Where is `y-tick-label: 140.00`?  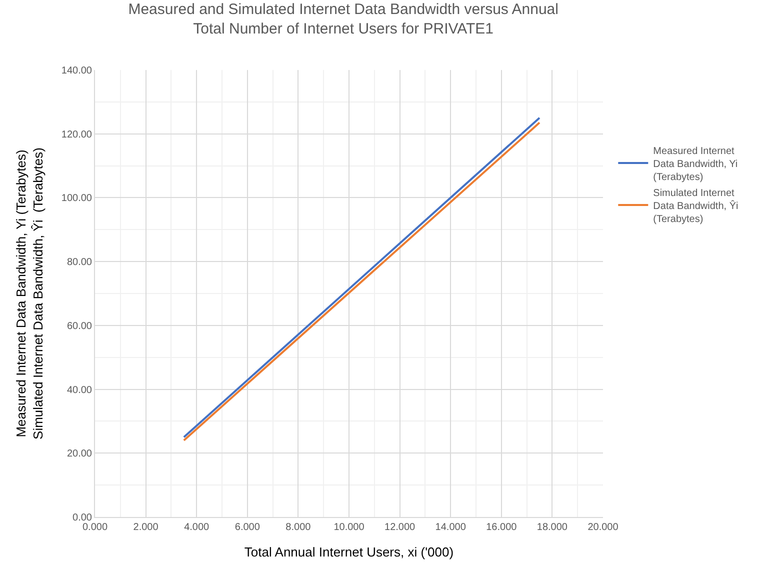 y-tick-label: 140.00 is located at coordinates (76, 71).